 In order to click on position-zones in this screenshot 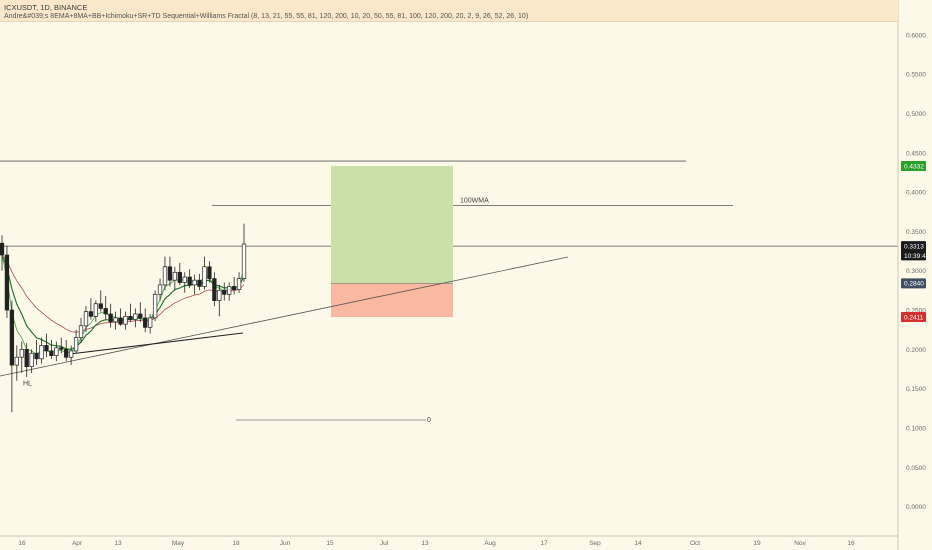, I will do `click(392, 242)`.